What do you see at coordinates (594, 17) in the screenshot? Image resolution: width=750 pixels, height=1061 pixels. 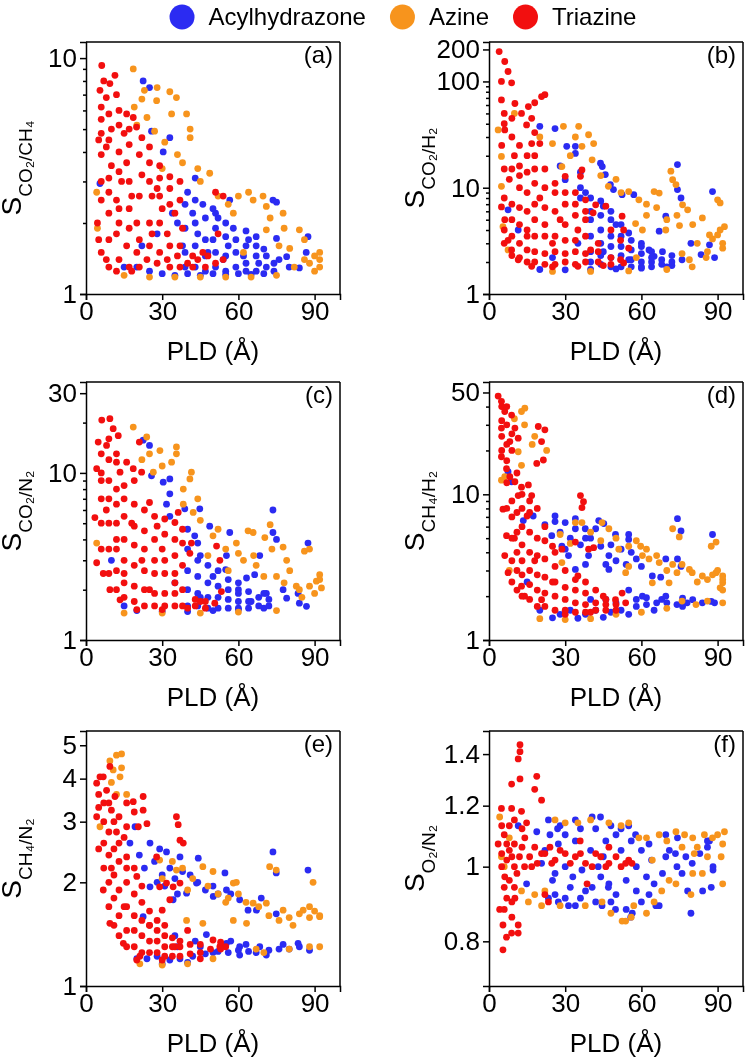 I see `legend-label: Triazine` at bounding box center [594, 17].